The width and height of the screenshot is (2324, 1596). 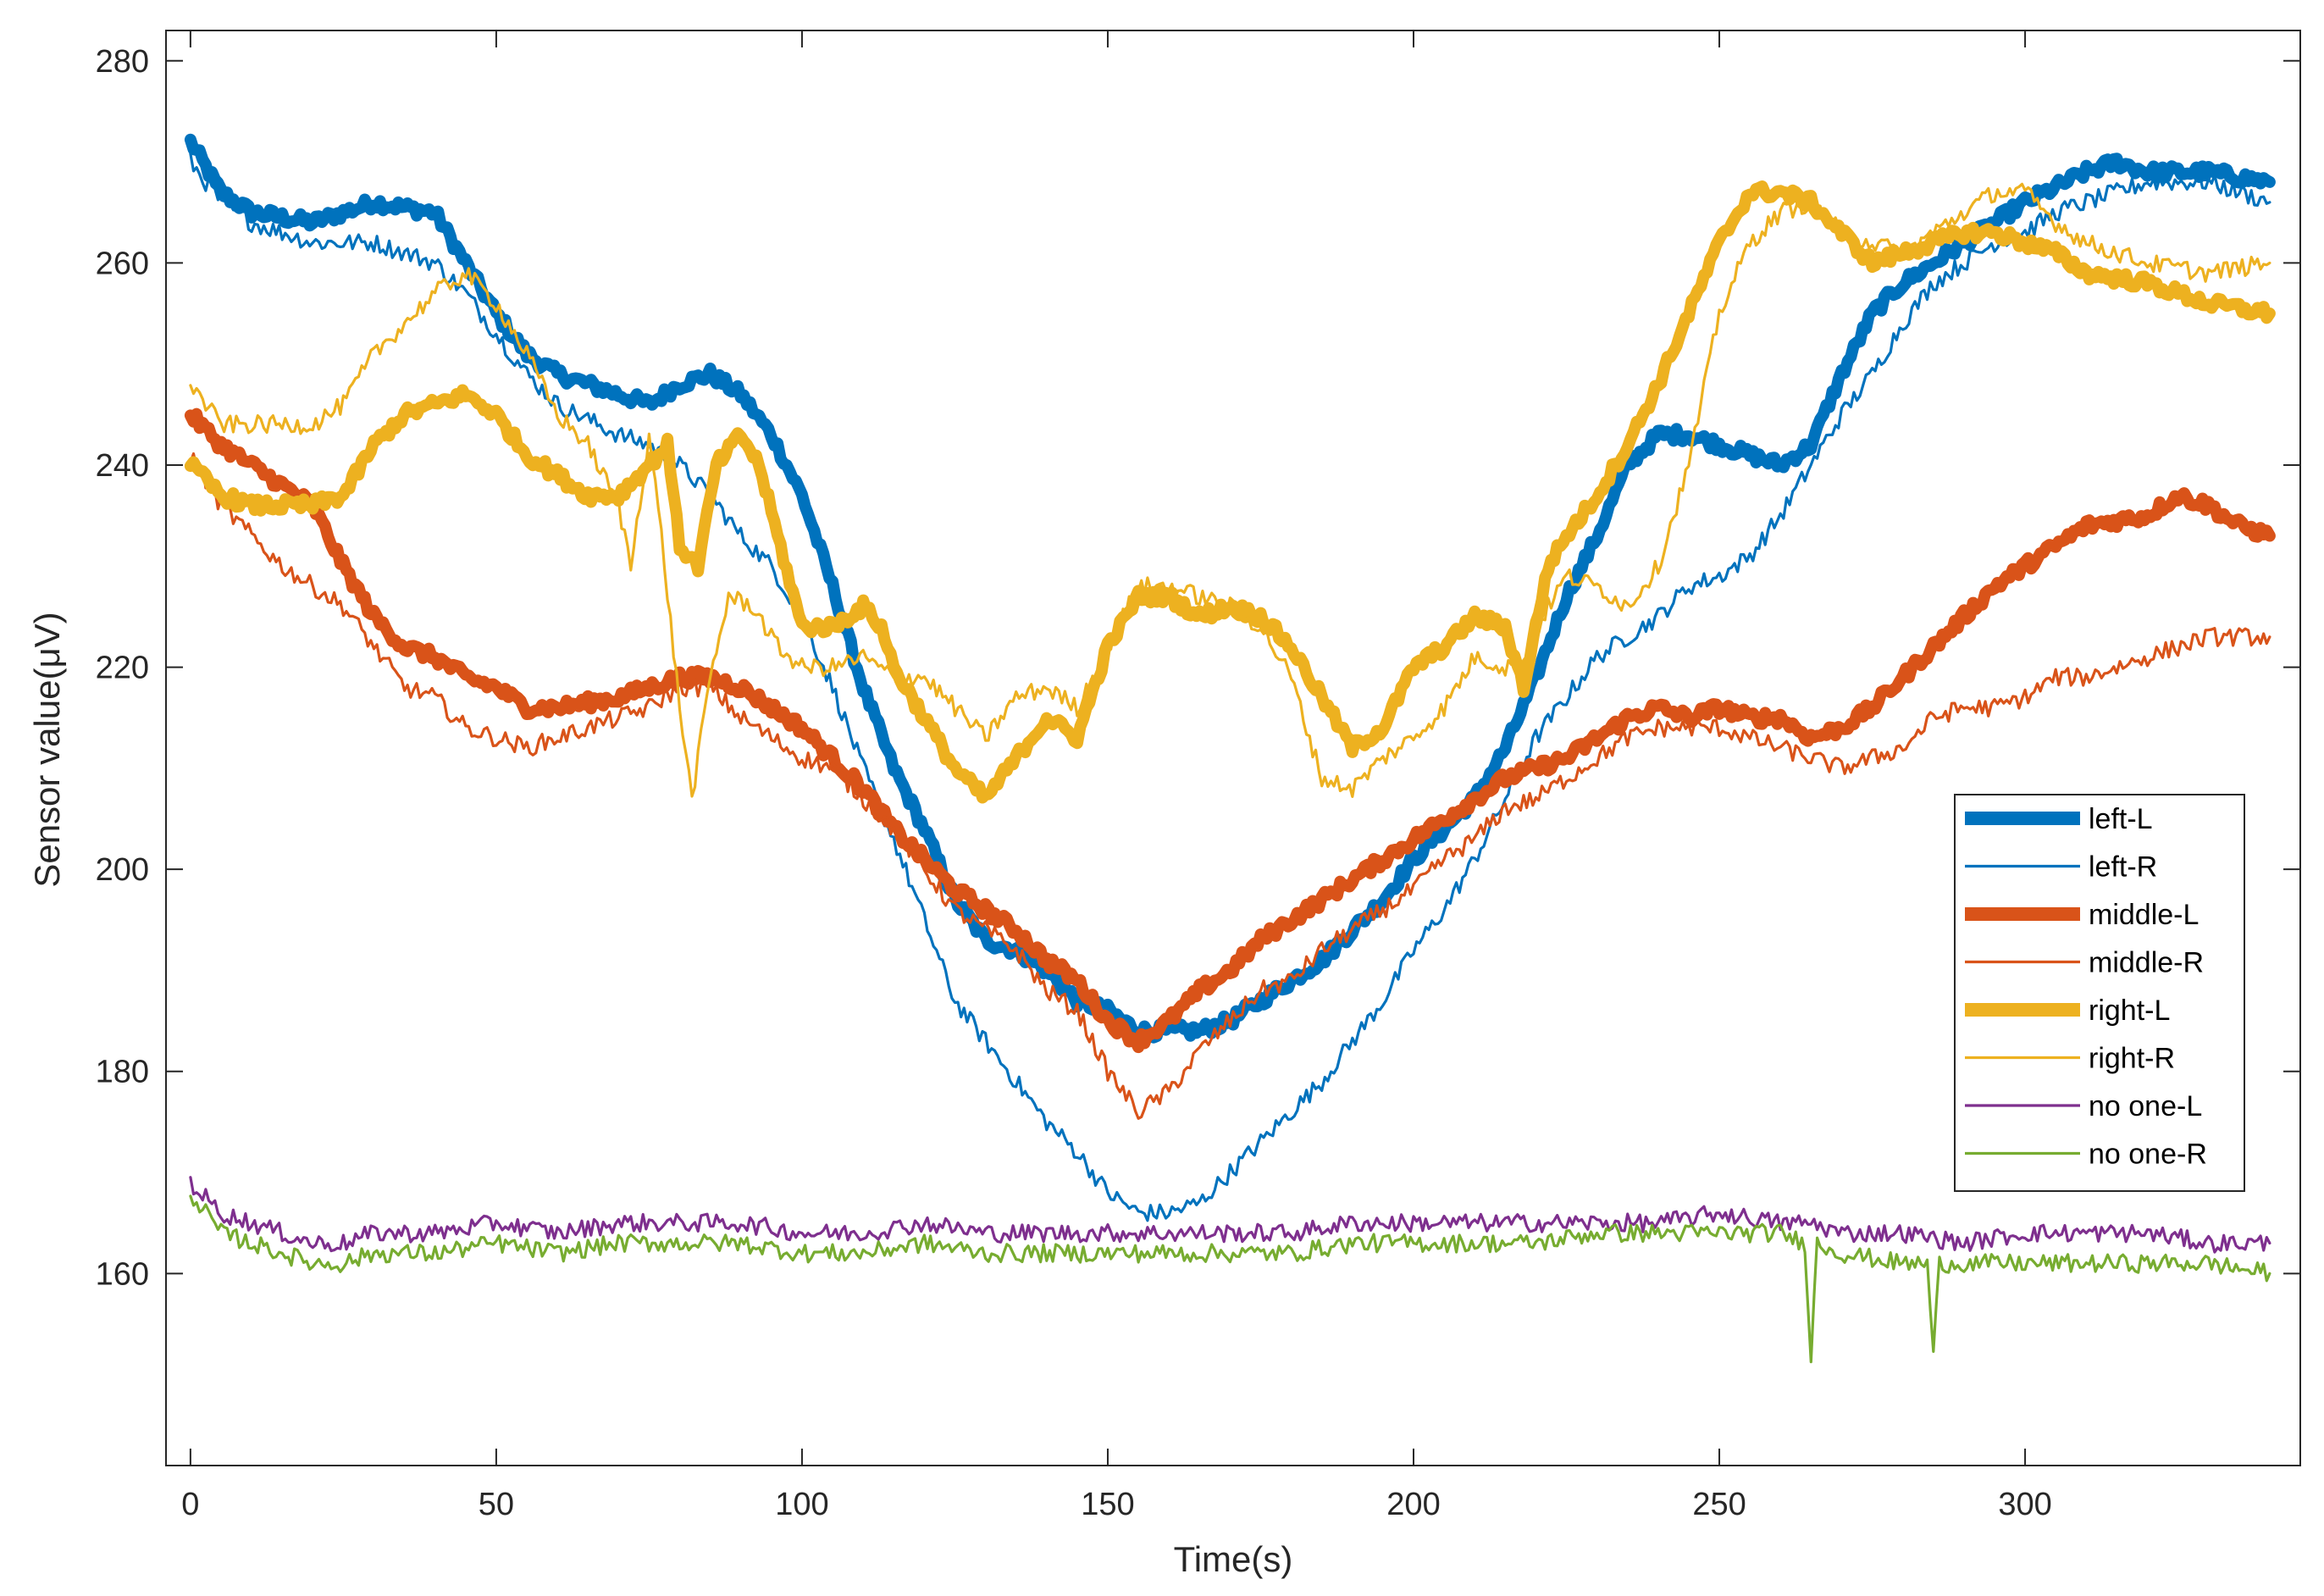 I want to click on x-tick-label: 200, so click(x=1413, y=1504).